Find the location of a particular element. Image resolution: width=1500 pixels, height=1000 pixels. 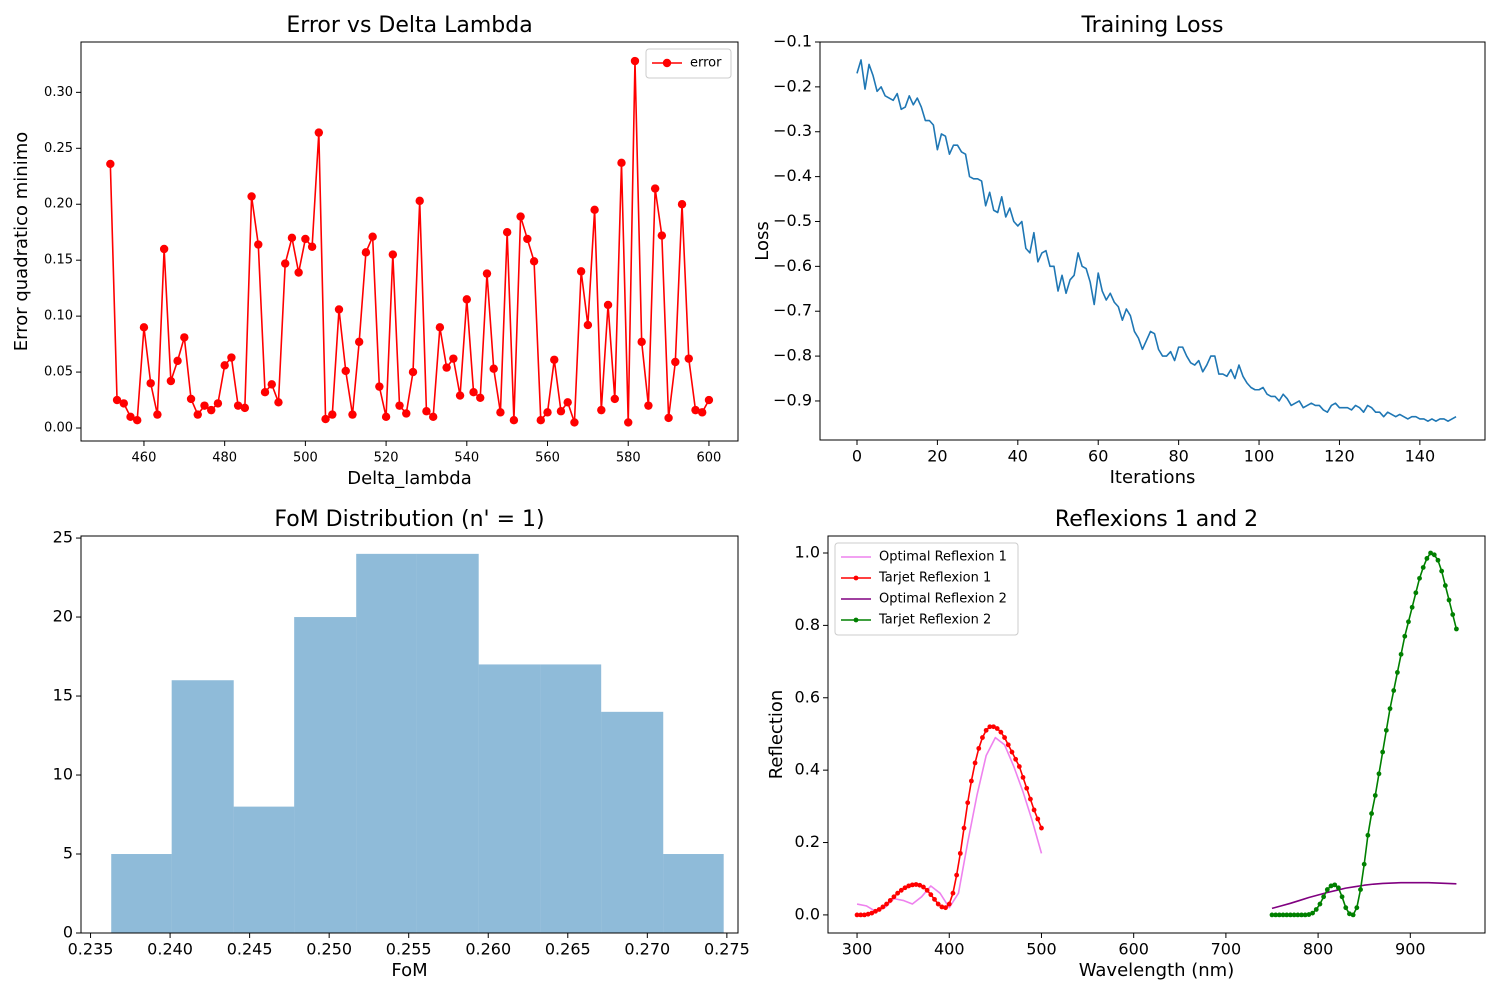

x-tick-label: 0.275 is located at coordinates (727, 949).